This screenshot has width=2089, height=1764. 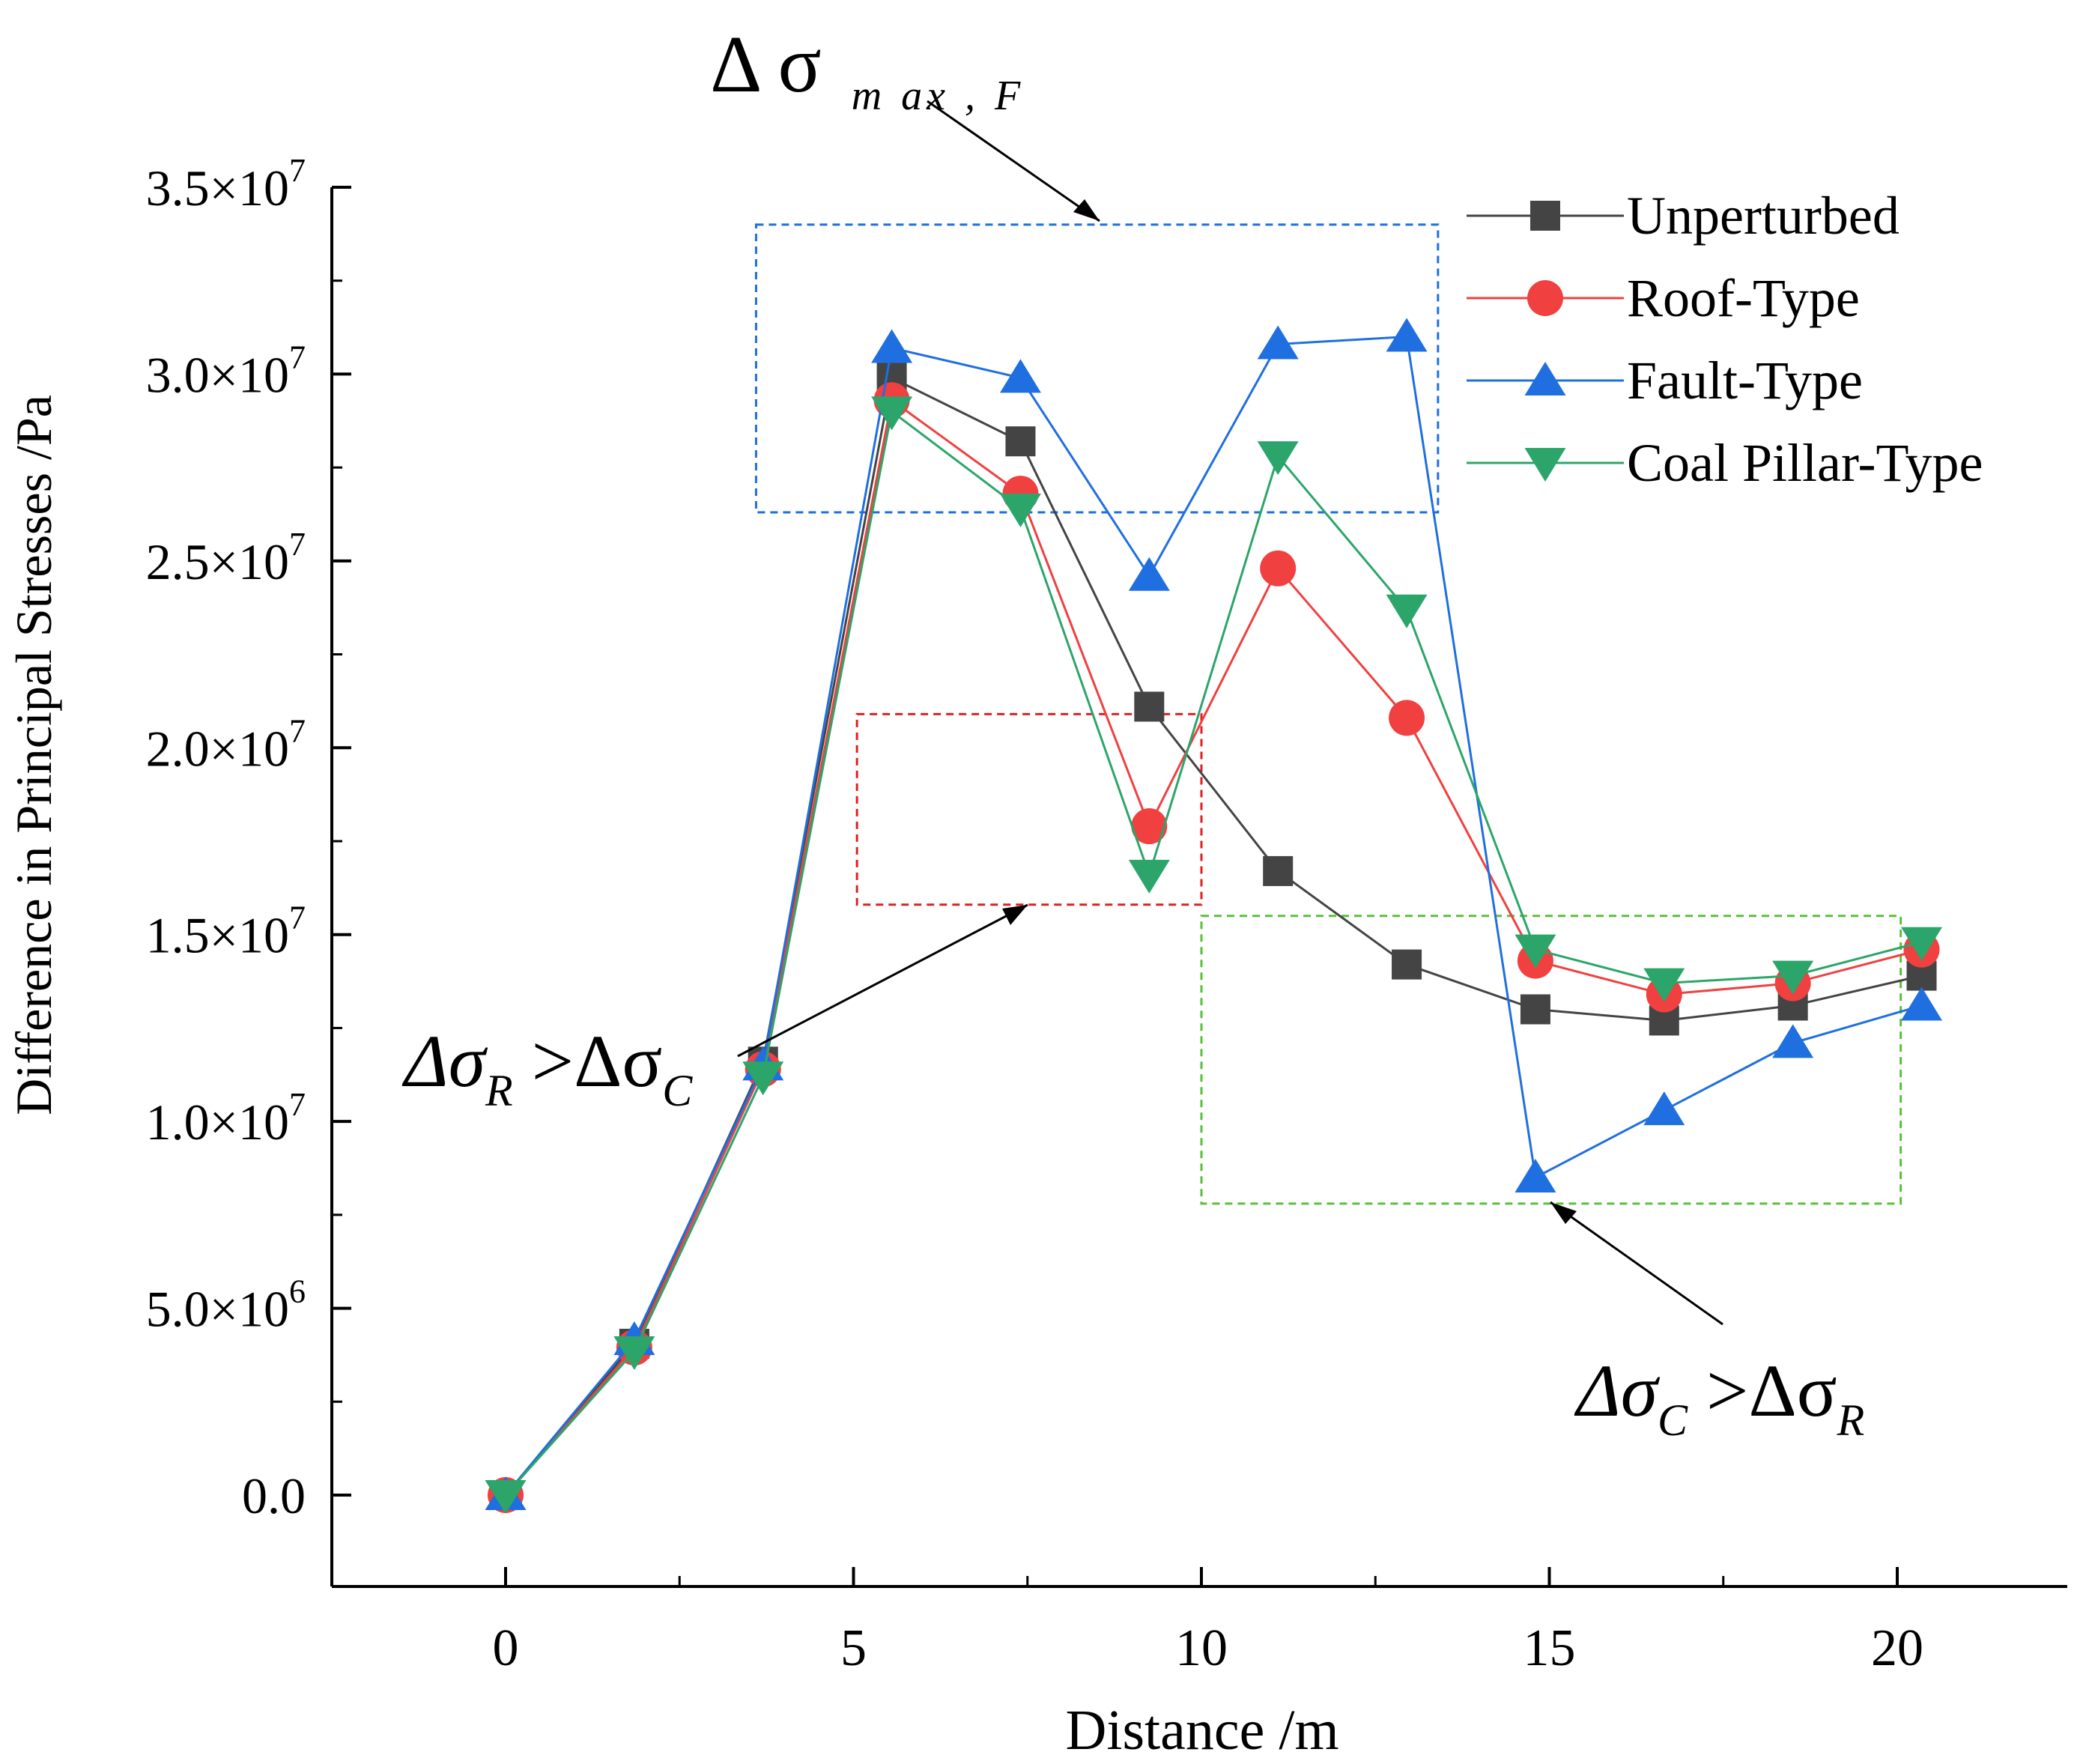 What do you see at coordinates (854, 1648) in the screenshot?
I see `x-tick-label: 5` at bounding box center [854, 1648].